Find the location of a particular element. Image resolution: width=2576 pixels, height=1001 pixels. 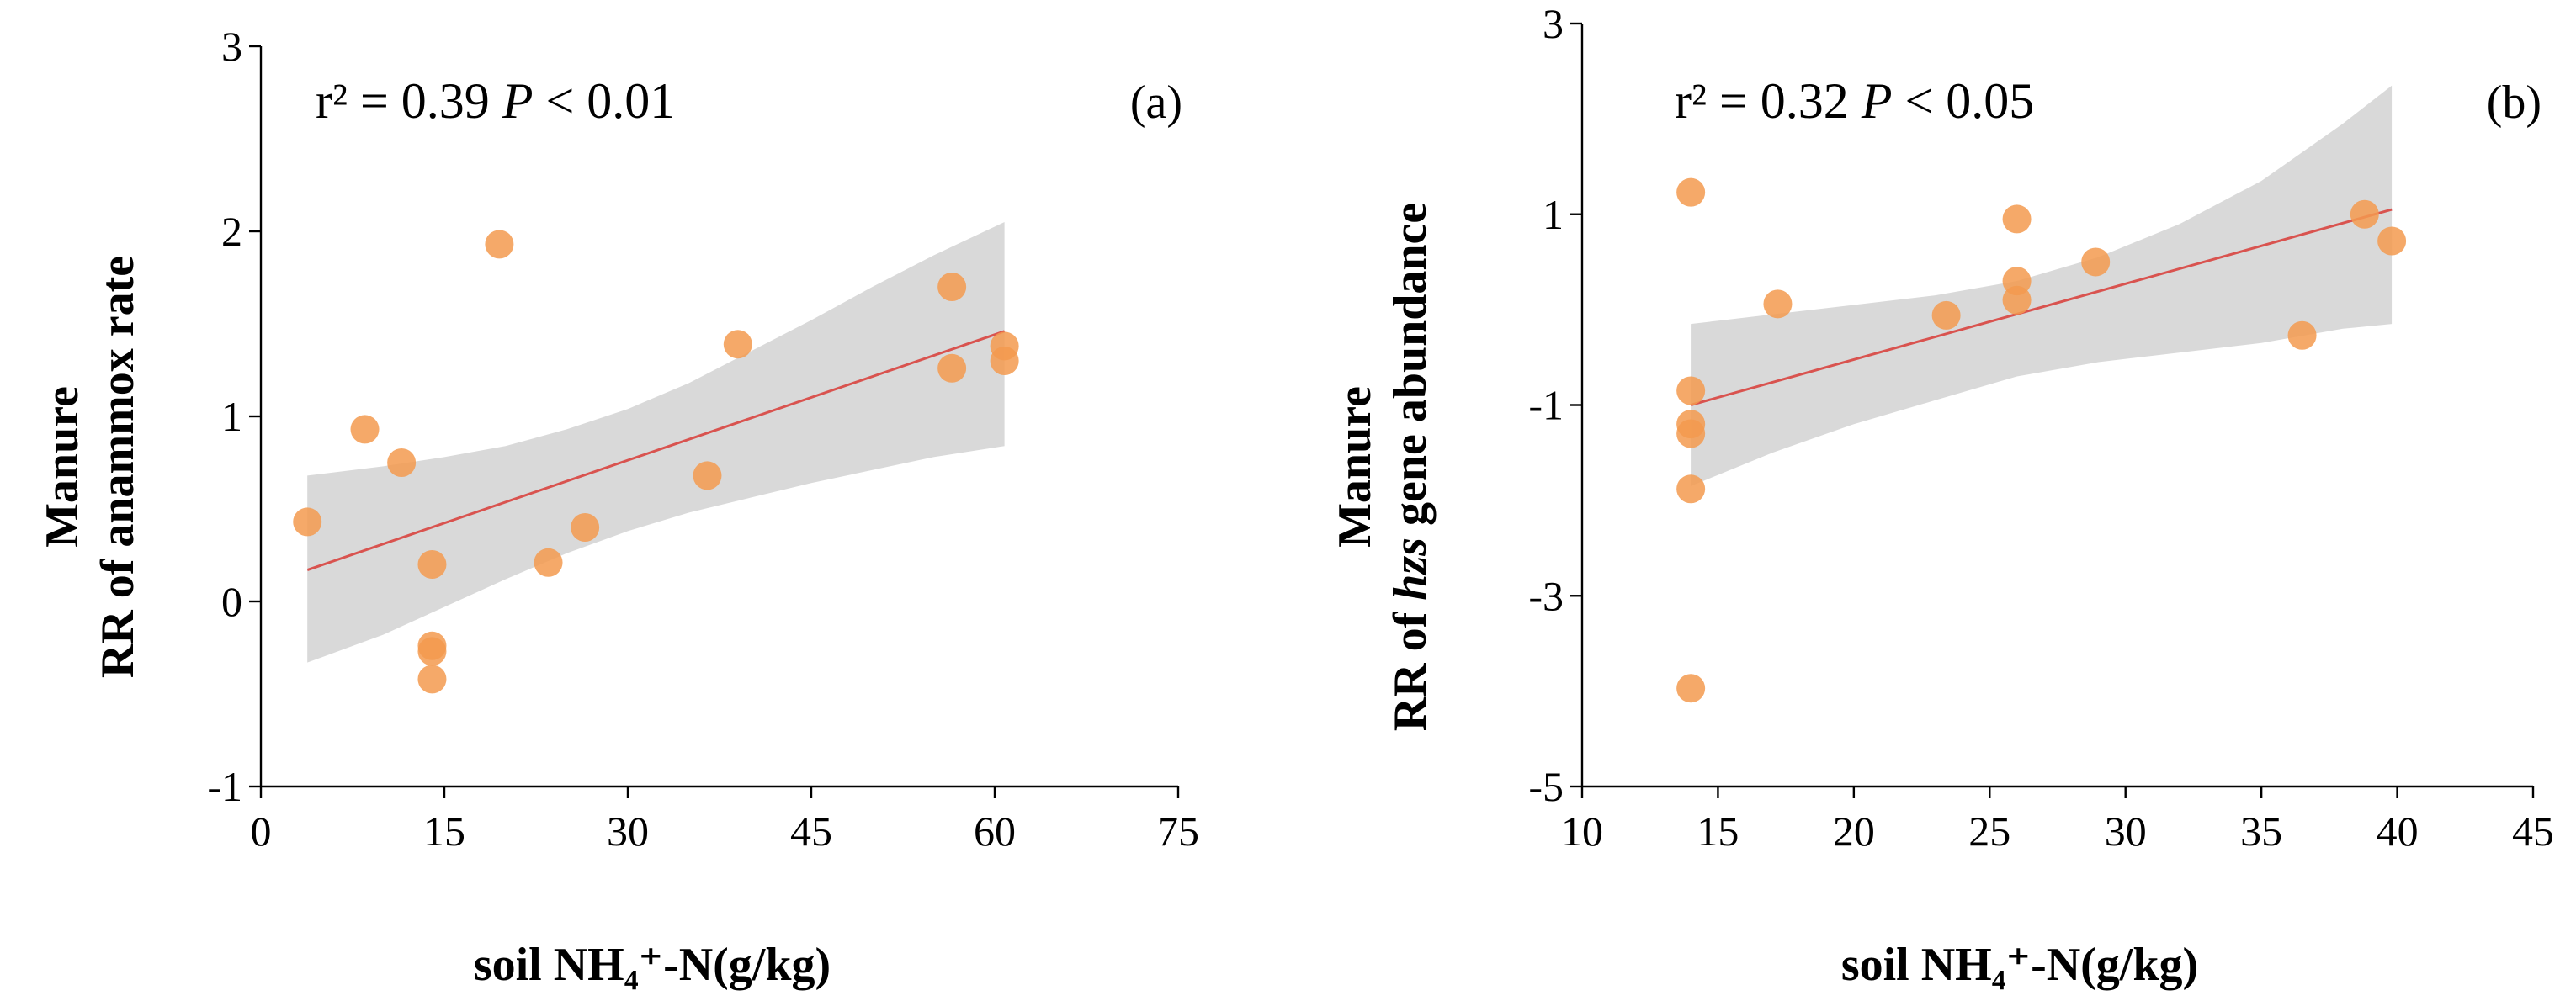

b-x-tick-label-2: 20 is located at coordinates (1854, 831).